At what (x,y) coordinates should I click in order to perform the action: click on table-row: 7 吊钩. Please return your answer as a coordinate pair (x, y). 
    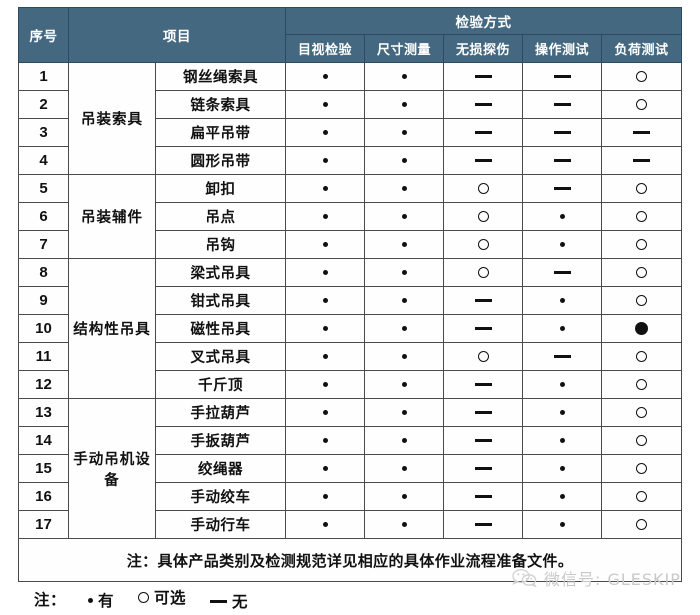
    Looking at the image, I should click on (350, 244).